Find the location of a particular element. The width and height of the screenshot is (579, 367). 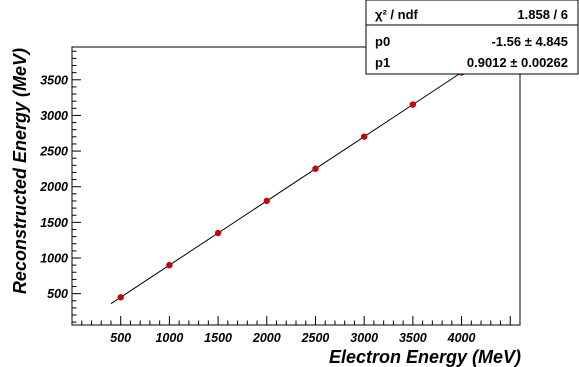

stats-row-1-value: 1.858 / 6 is located at coordinates (542, 14).